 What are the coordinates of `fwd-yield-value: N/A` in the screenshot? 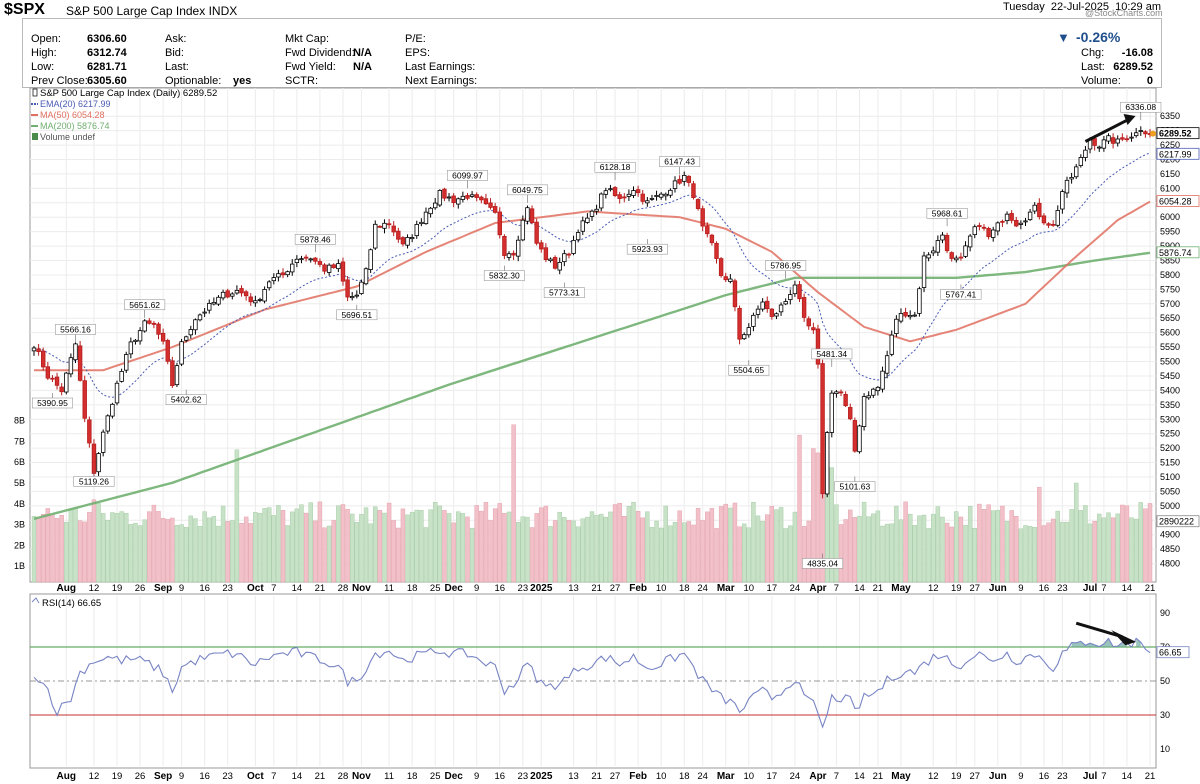 It's located at (362, 67).